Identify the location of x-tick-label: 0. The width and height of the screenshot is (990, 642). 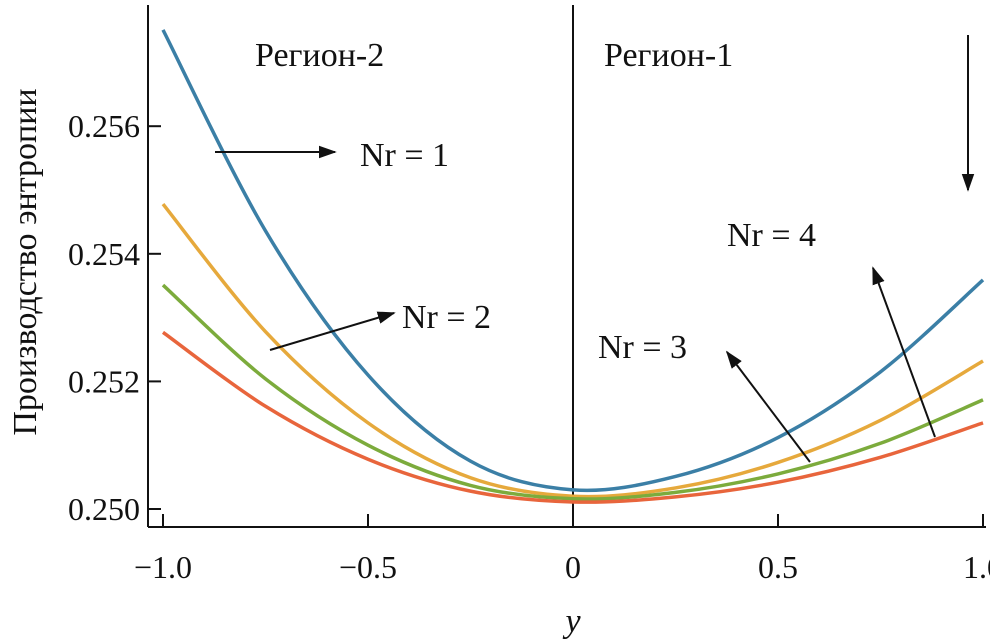
(573, 567).